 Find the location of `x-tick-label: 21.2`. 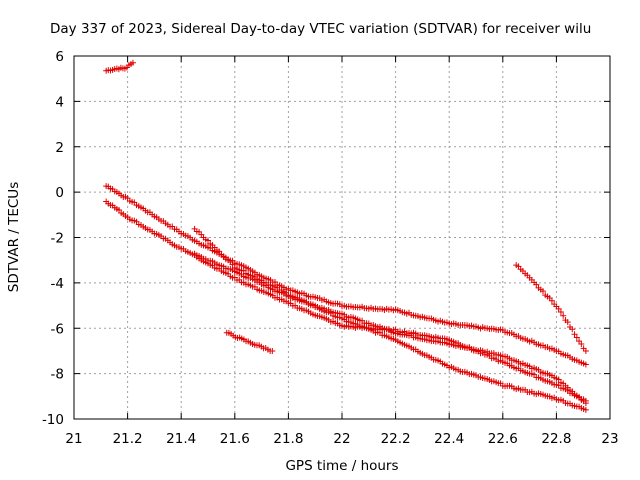

x-tick-label: 21.2 is located at coordinates (128, 439).